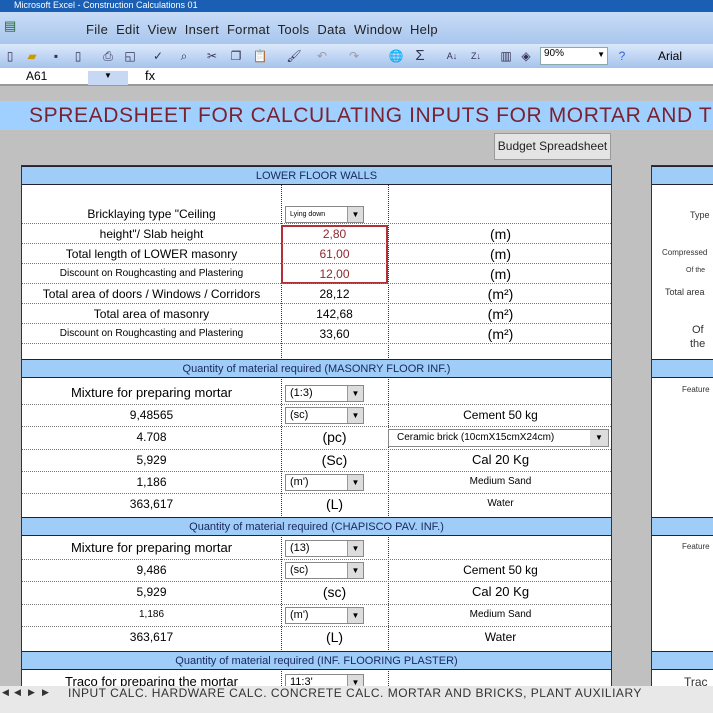 The height and width of the screenshot is (713, 713). Describe the element at coordinates (151, 214) in the screenshot. I see `bricklaying-label: Bricklaying type "Ceiling` at that location.